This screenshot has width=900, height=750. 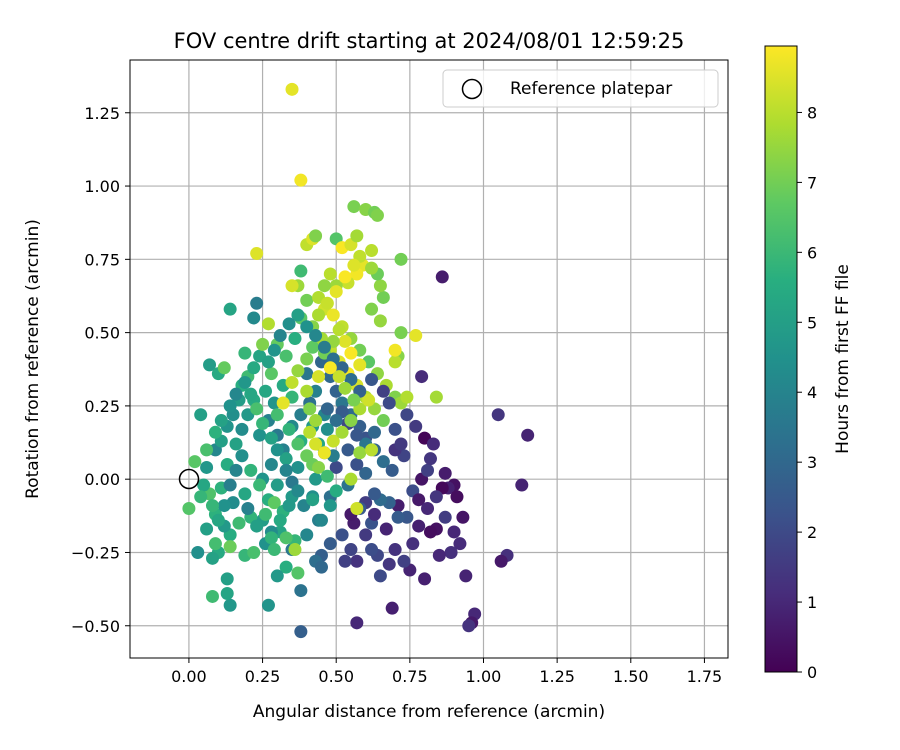 What do you see at coordinates (580, 88) in the screenshot?
I see `legend-box` at bounding box center [580, 88].